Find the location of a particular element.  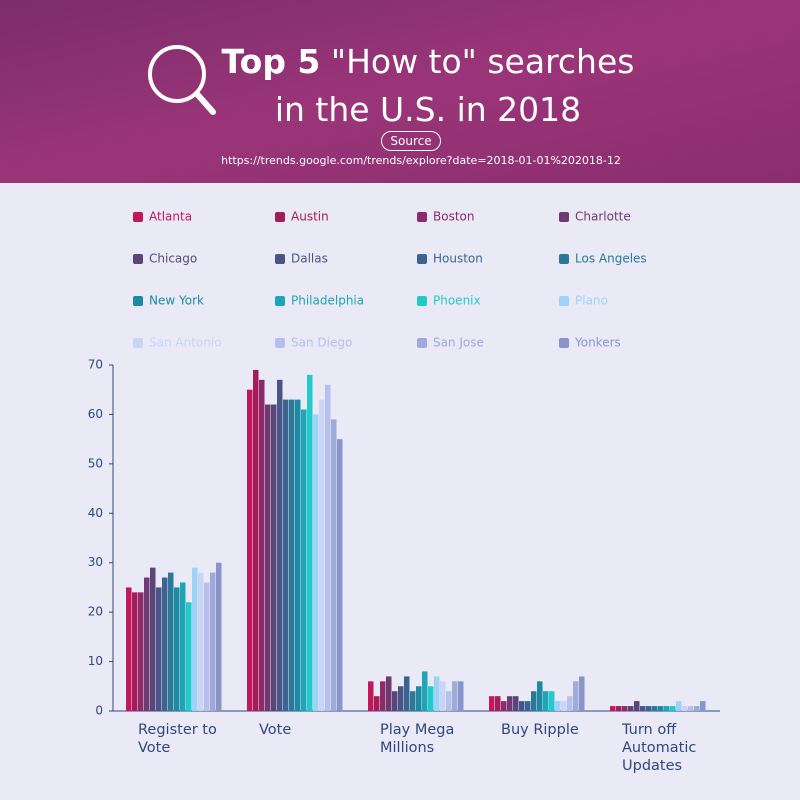

y-tick-label: 60 is located at coordinates (95, 414).